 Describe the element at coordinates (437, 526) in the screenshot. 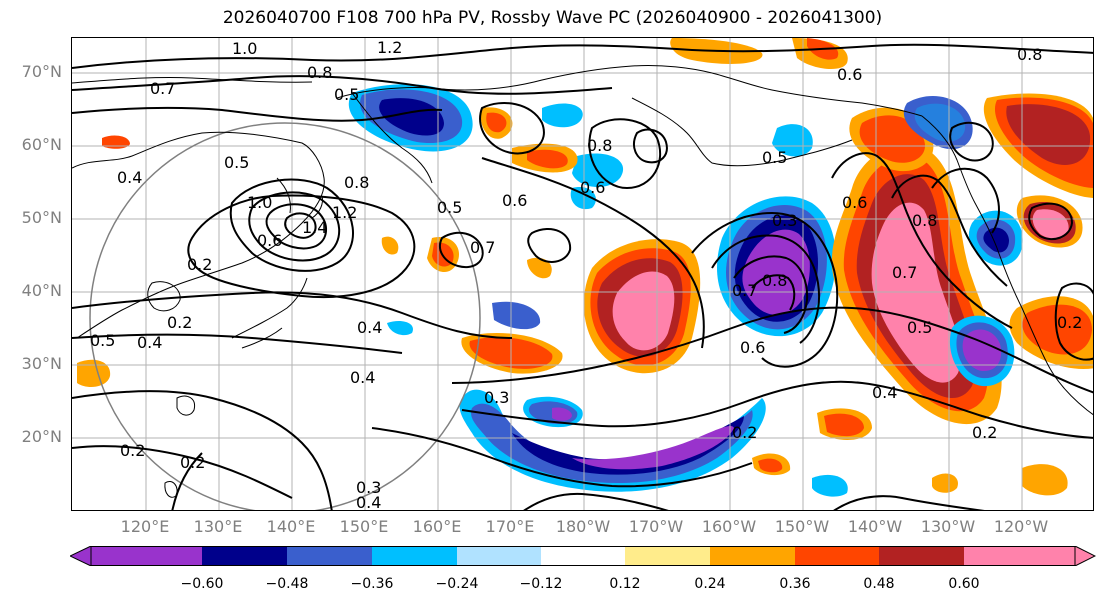

I see `lon-label-160e: 160°E` at that location.